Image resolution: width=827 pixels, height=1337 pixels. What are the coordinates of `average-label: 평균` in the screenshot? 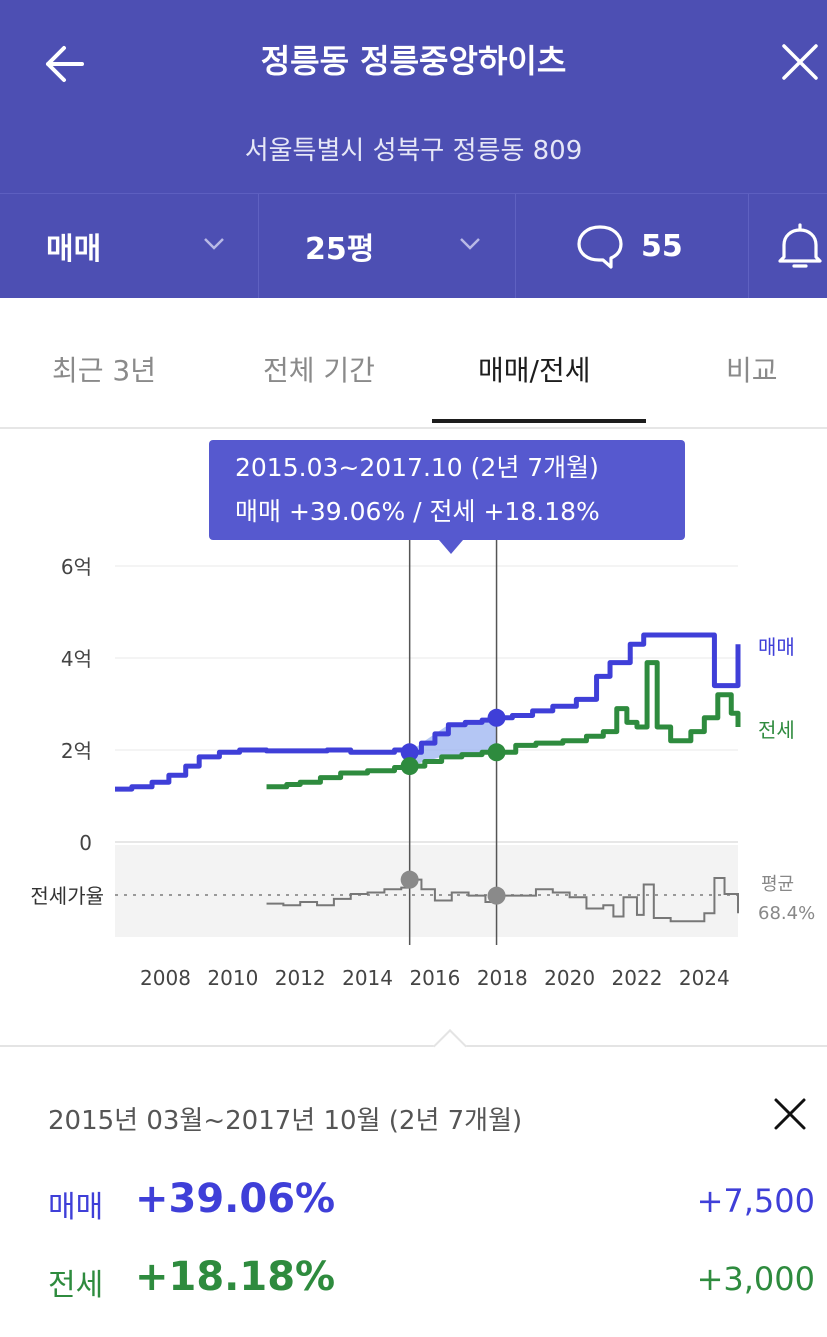 It's located at (777, 884).